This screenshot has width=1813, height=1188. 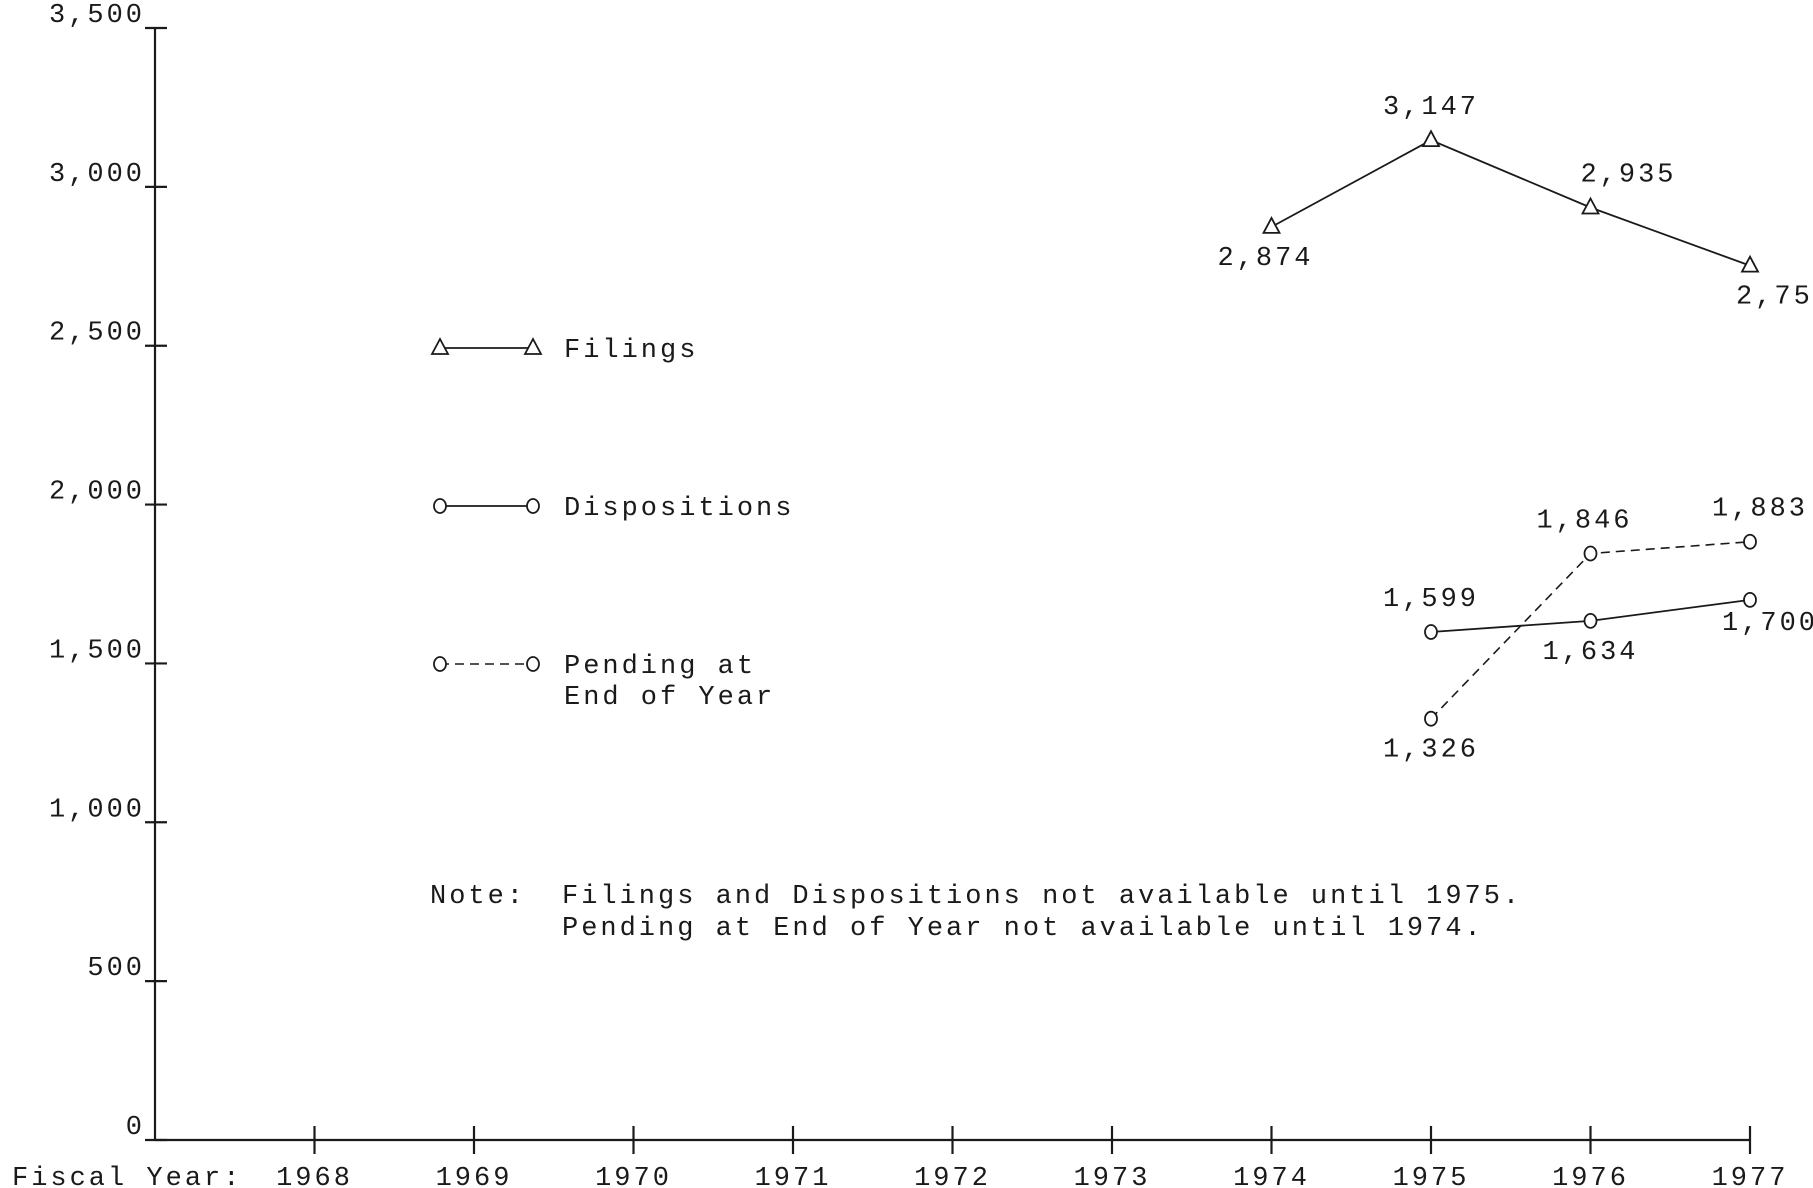 I want to click on data-label: 3,147, so click(x=1431, y=108).